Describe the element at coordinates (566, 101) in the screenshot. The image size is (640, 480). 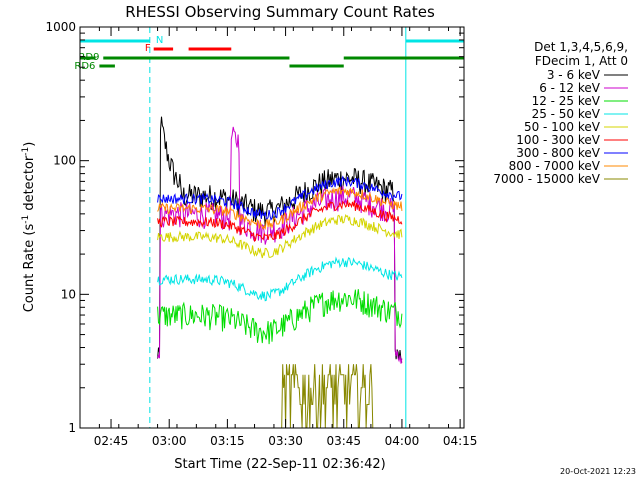
I see `legend-label-2: 12 - 25 keV` at that location.